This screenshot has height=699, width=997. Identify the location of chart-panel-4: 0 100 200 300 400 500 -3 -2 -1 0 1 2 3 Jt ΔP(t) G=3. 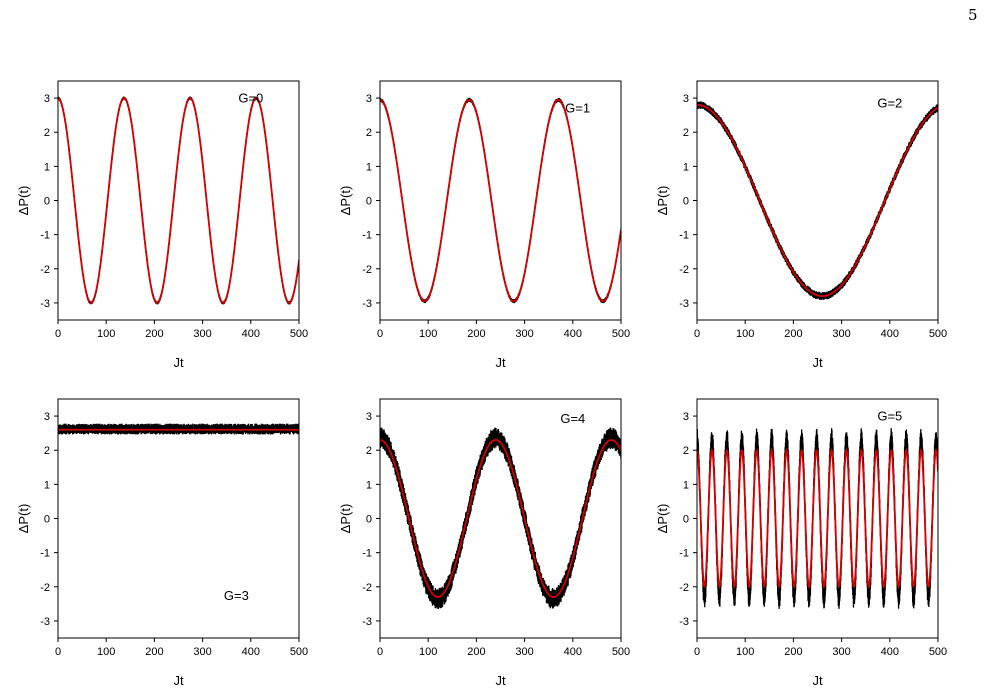
(162, 543).